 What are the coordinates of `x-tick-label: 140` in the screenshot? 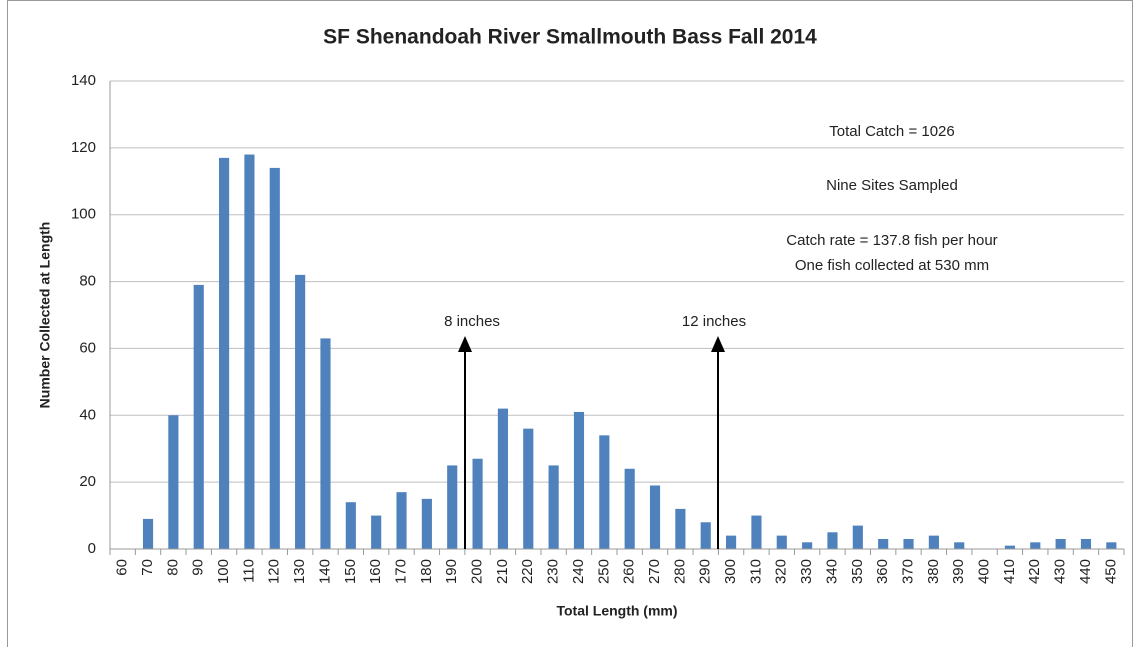 It's located at (324, 571).